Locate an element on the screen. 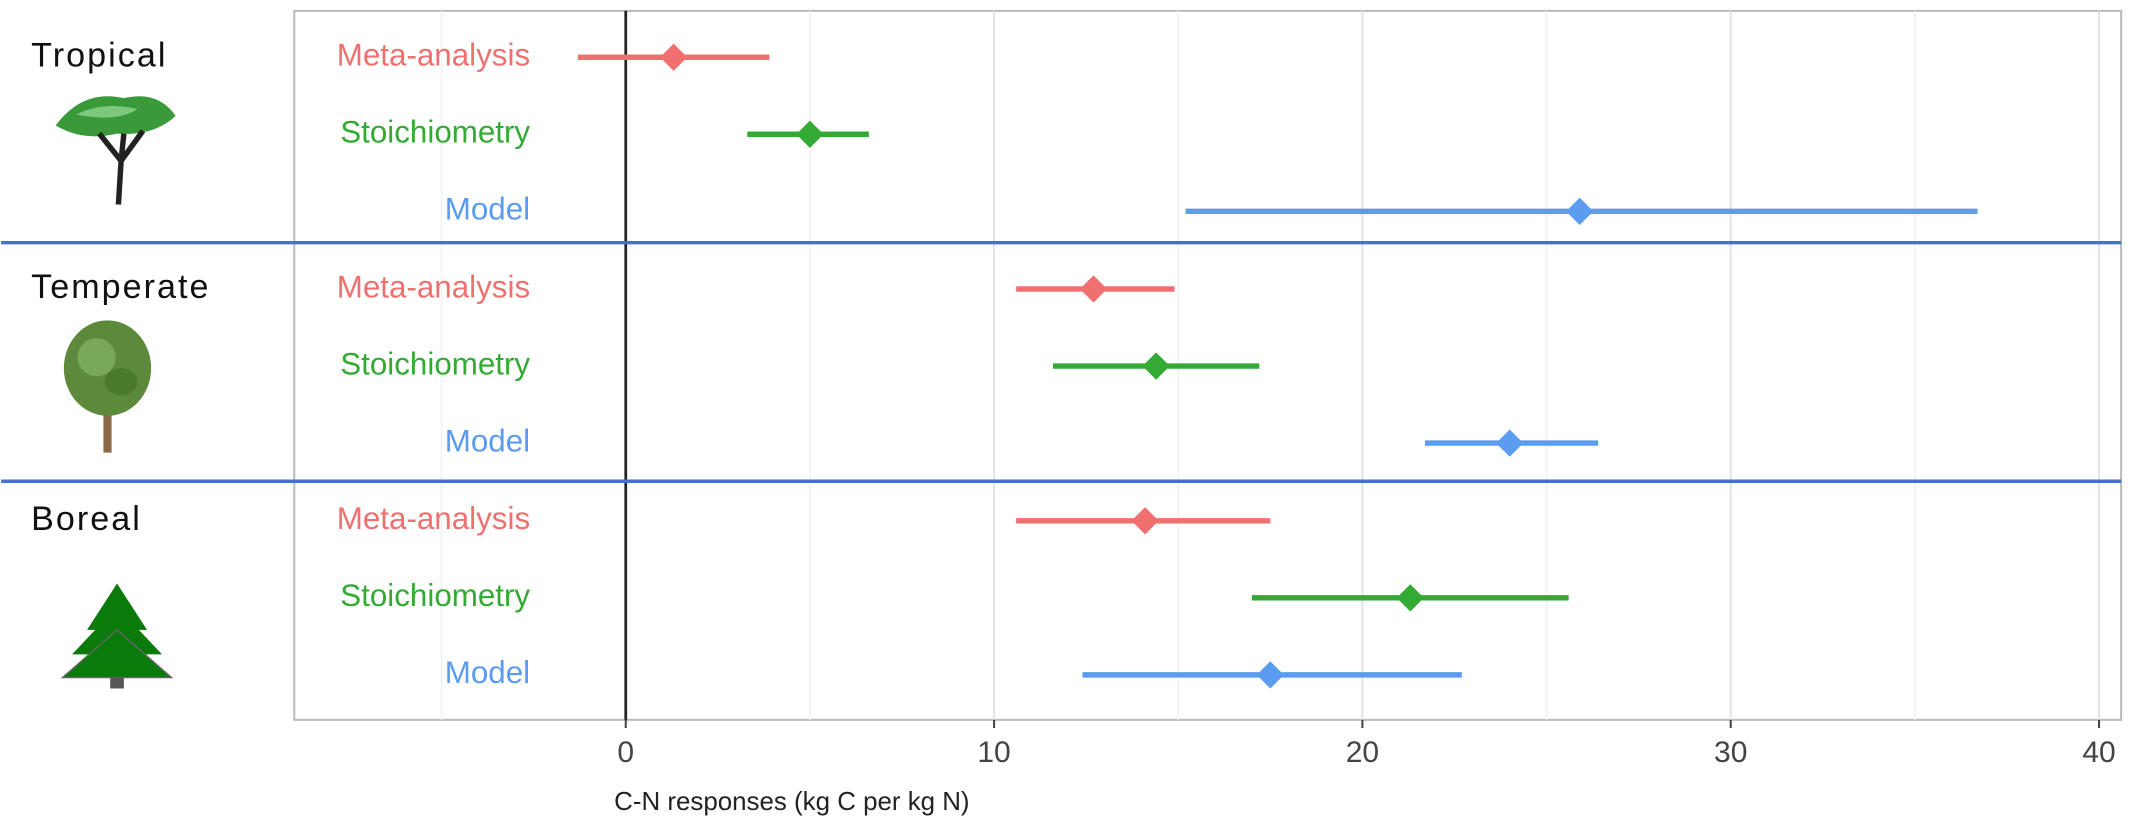 The image size is (2140, 818). x-tick-label: 10 is located at coordinates (993, 752).